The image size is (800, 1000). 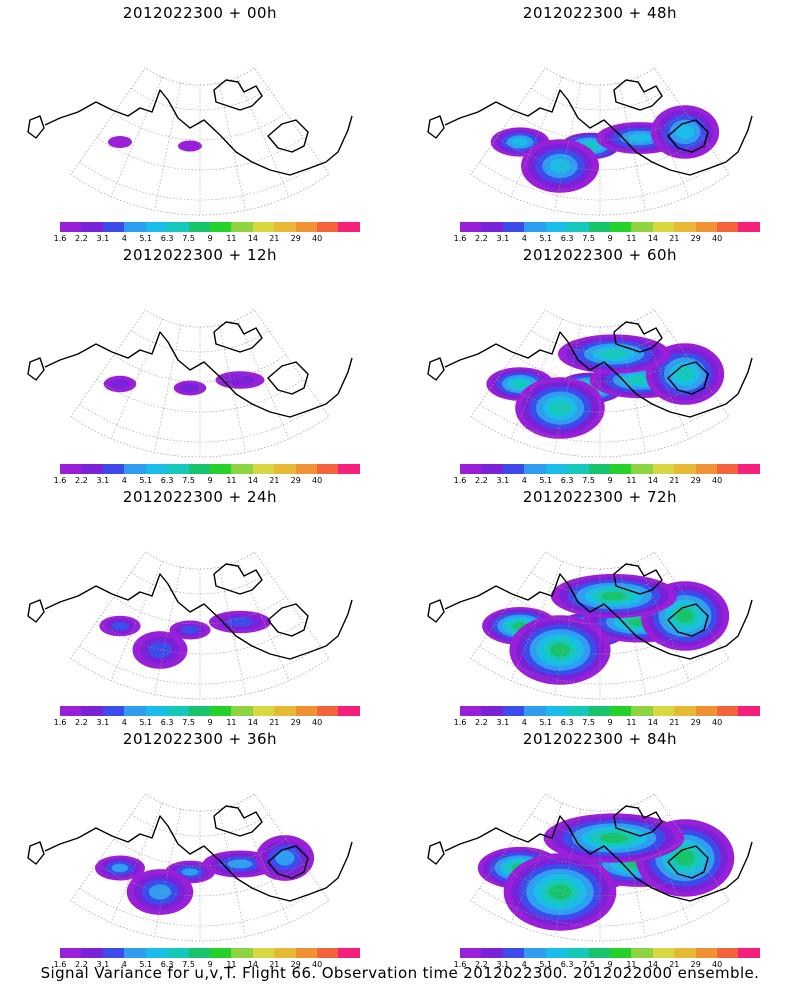 What do you see at coordinates (607, 481) in the screenshot?
I see `colorbar-labels: 1.6 2.2 3.1 4 5.1 6.3 7.5 9 11 14 21 29 40` at bounding box center [607, 481].